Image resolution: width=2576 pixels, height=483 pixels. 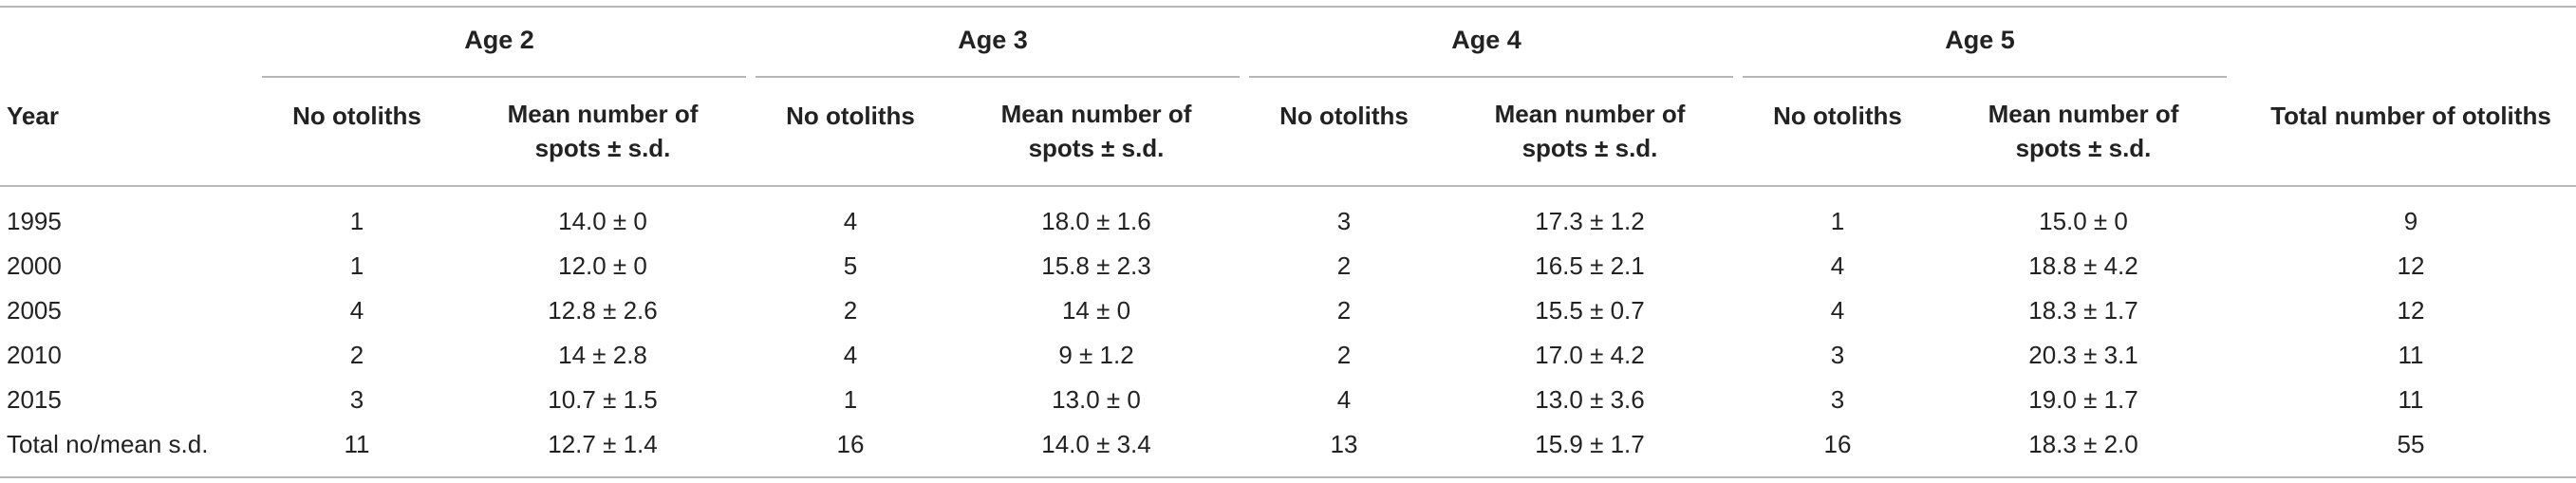 What do you see at coordinates (1590, 265) in the screenshot?
I see `cell-mean-age-4: 16.5 ± 2.1` at bounding box center [1590, 265].